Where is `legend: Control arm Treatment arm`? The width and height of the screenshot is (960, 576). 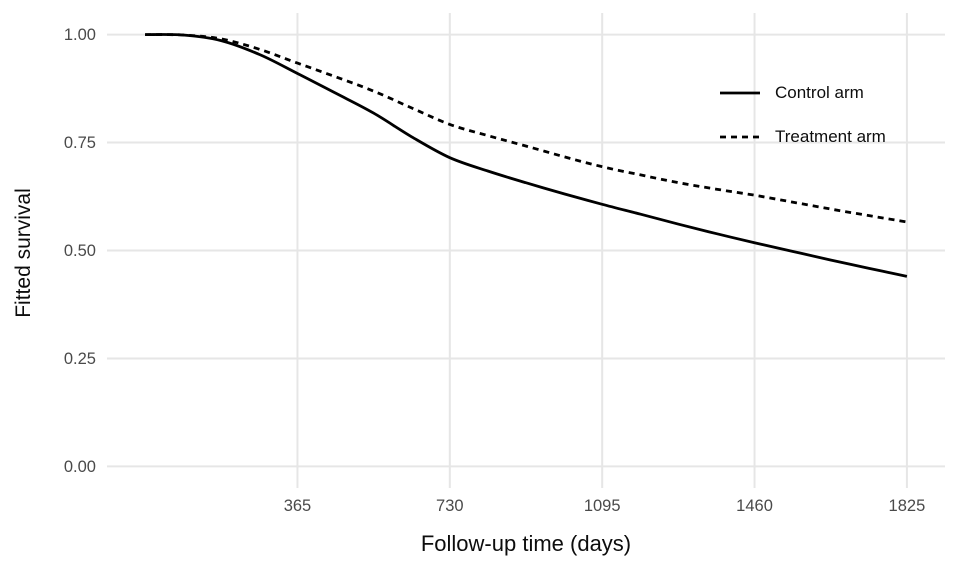
legend: Control arm Treatment arm is located at coordinates (802, 115).